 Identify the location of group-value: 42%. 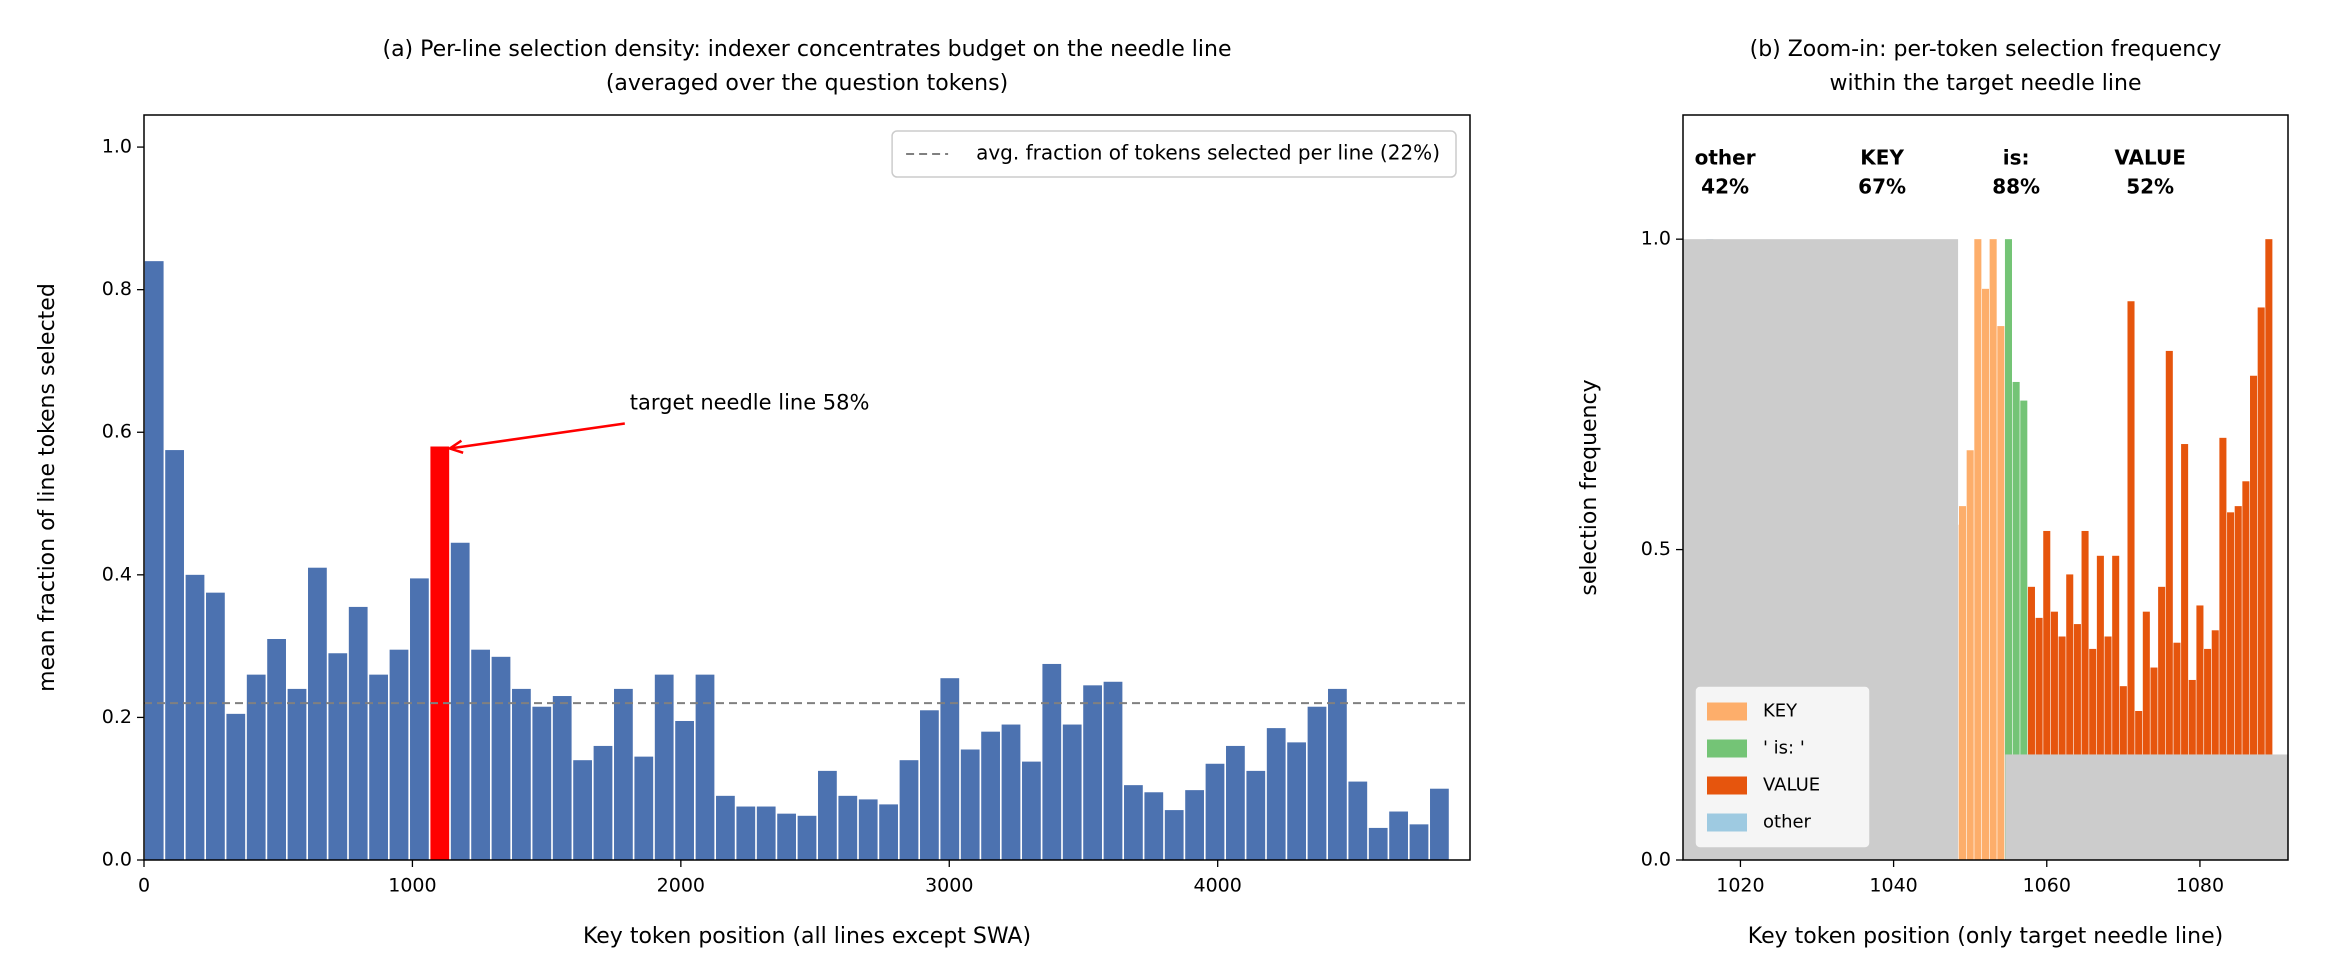
(1725, 187).